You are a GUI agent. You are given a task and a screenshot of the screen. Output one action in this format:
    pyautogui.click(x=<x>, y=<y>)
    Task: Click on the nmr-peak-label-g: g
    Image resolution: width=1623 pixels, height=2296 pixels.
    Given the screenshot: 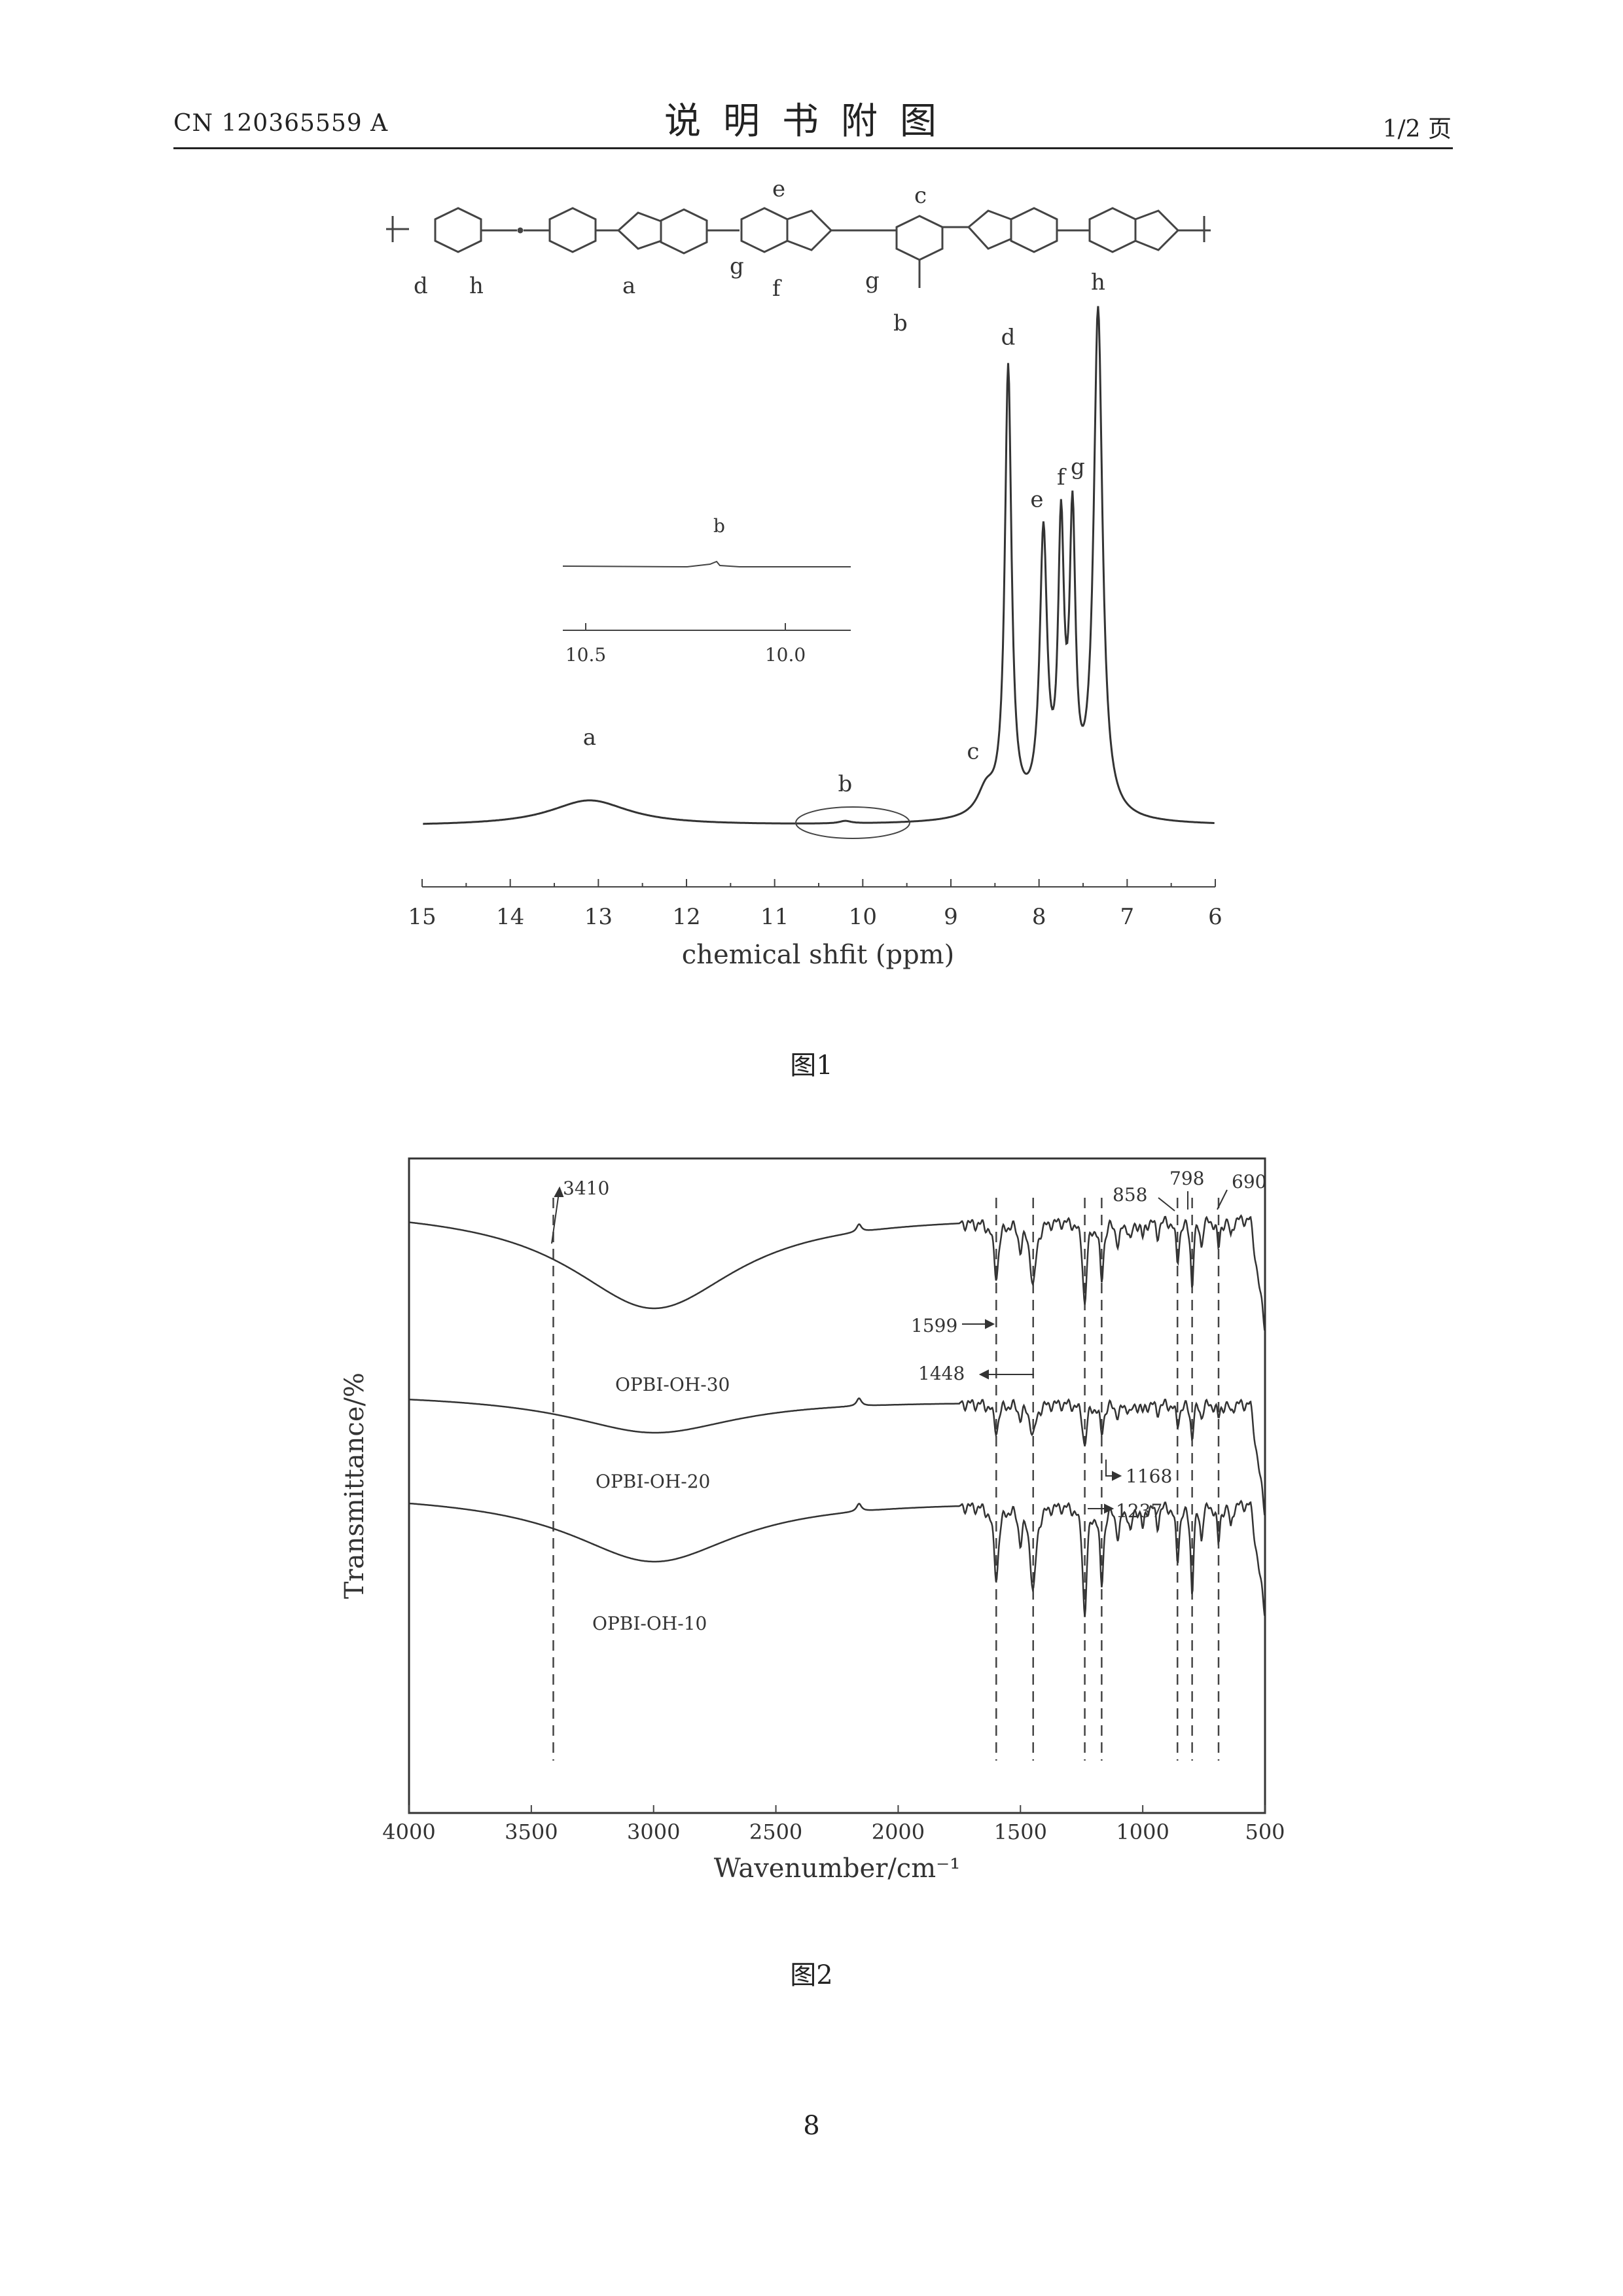 What is the action you would take?
    pyautogui.click(x=1078, y=467)
    